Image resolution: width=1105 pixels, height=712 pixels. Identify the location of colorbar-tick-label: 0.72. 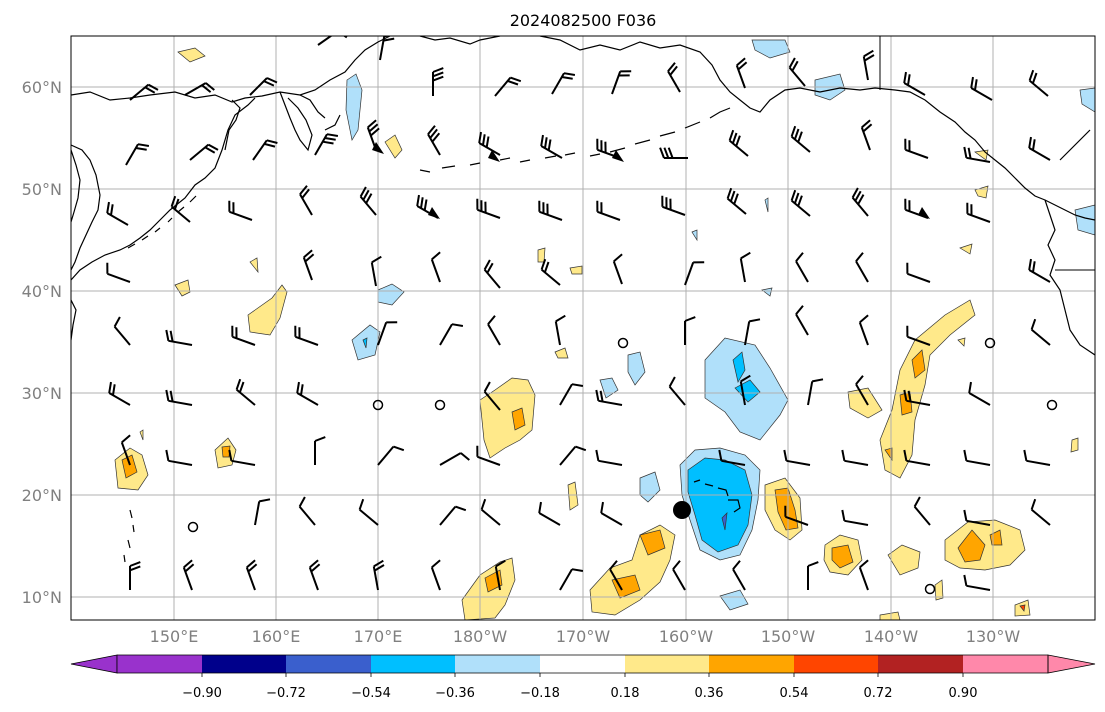
(878, 693).